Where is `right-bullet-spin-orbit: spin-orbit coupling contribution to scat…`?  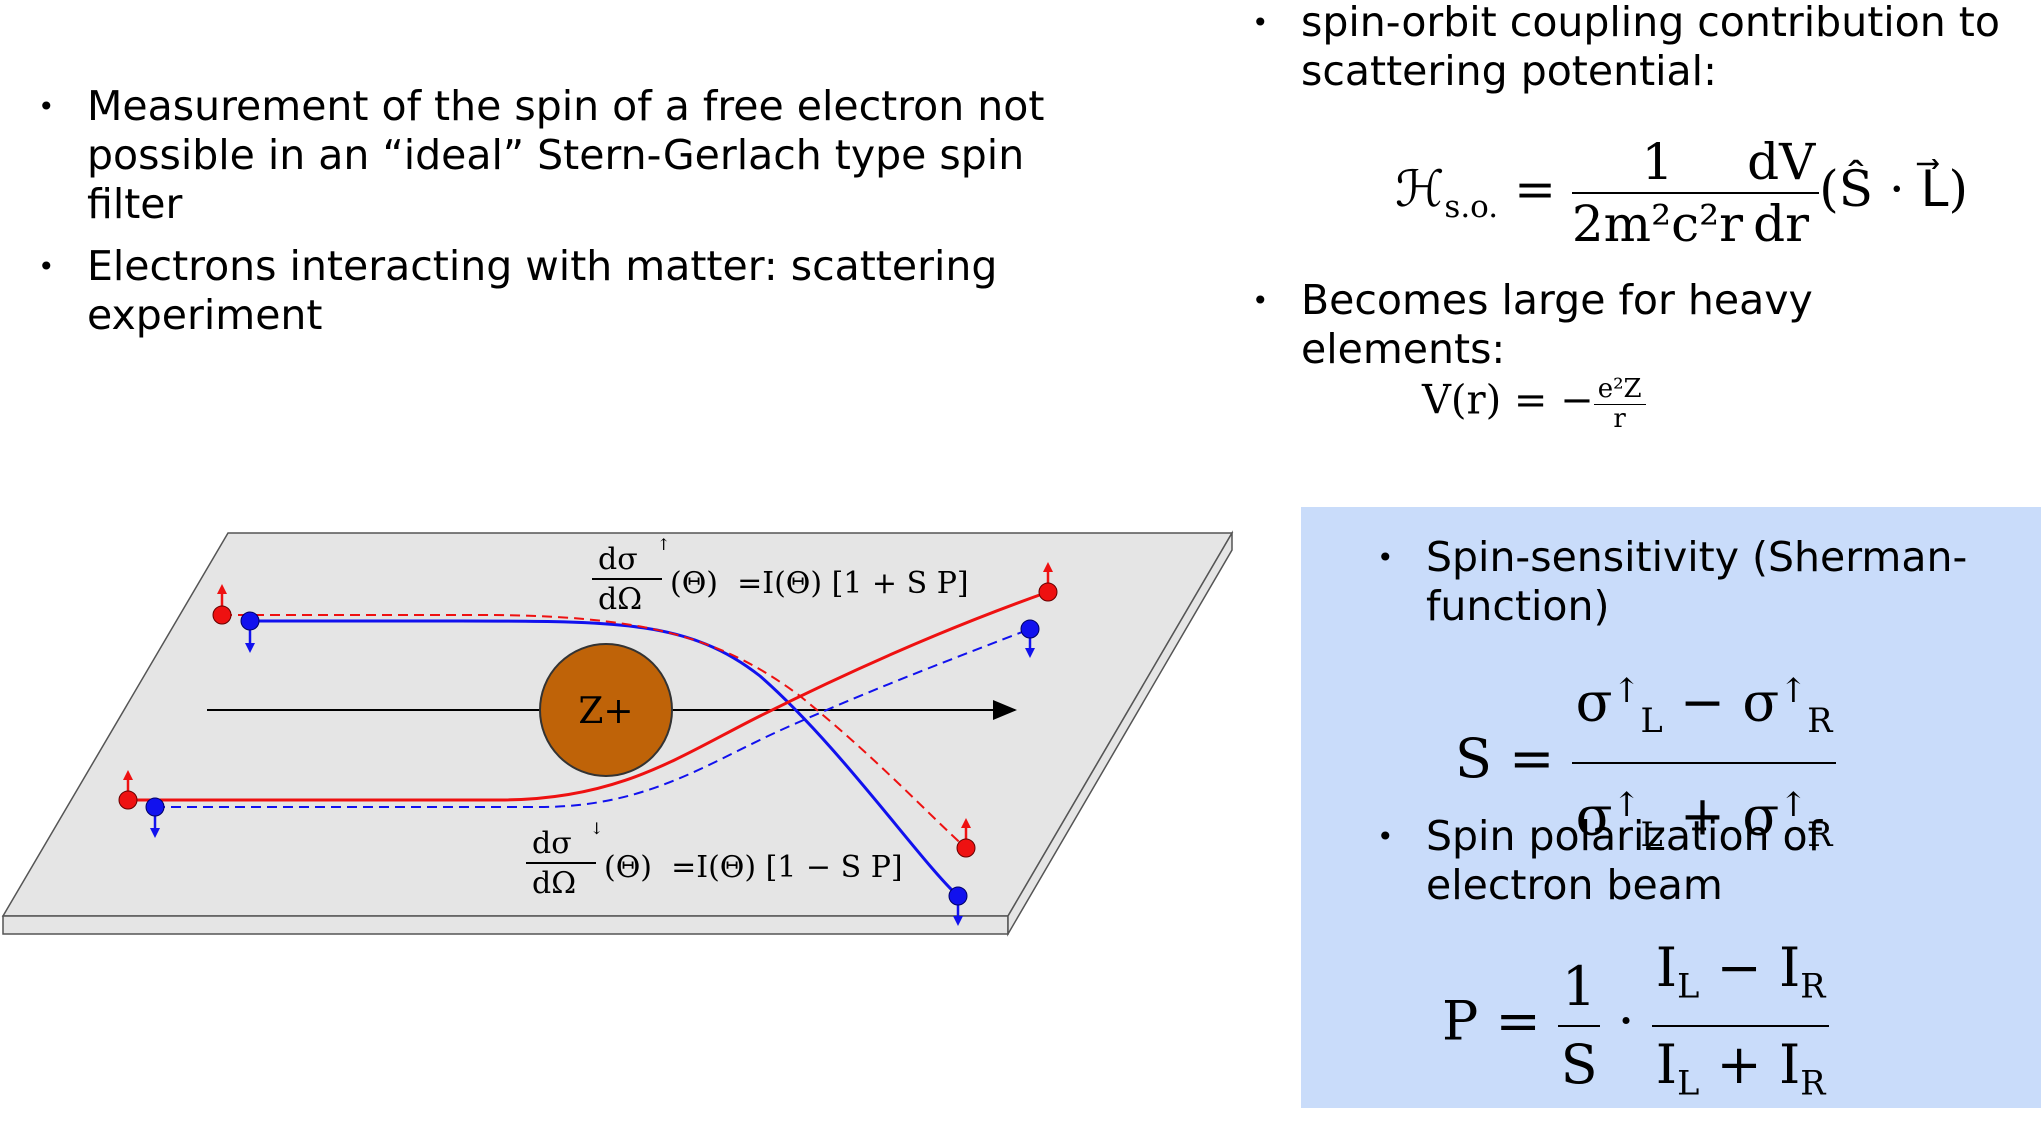
right-bullet-spin-orbit: spin-orbit coupling contribution to scat… is located at coordinates (1637, 48).